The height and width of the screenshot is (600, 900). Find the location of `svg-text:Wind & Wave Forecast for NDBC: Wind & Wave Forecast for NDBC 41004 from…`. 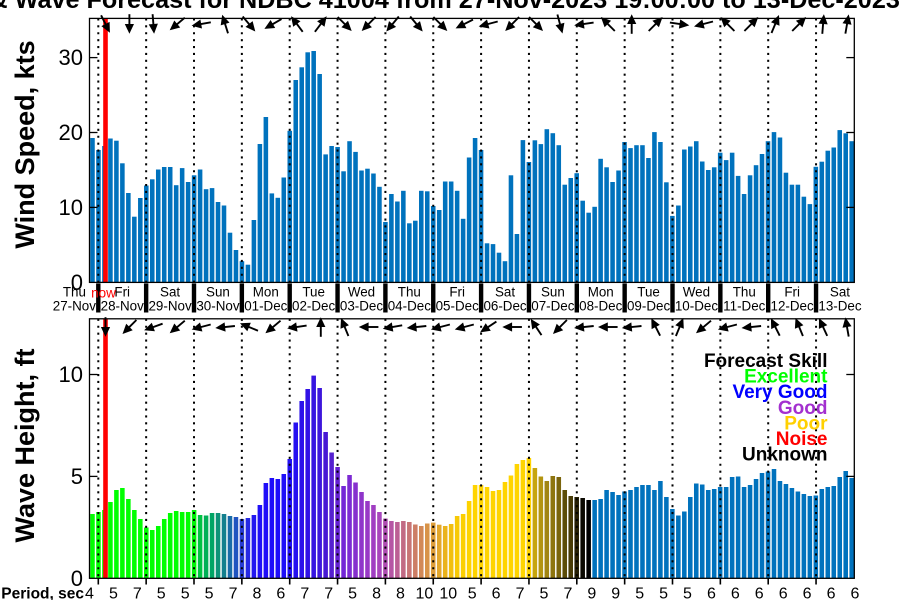

svg-text:Wind & Wave Forecast for NDBC: Wind & Wave Forecast for NDBC 41004 from… is located at coordinates (450, 7).